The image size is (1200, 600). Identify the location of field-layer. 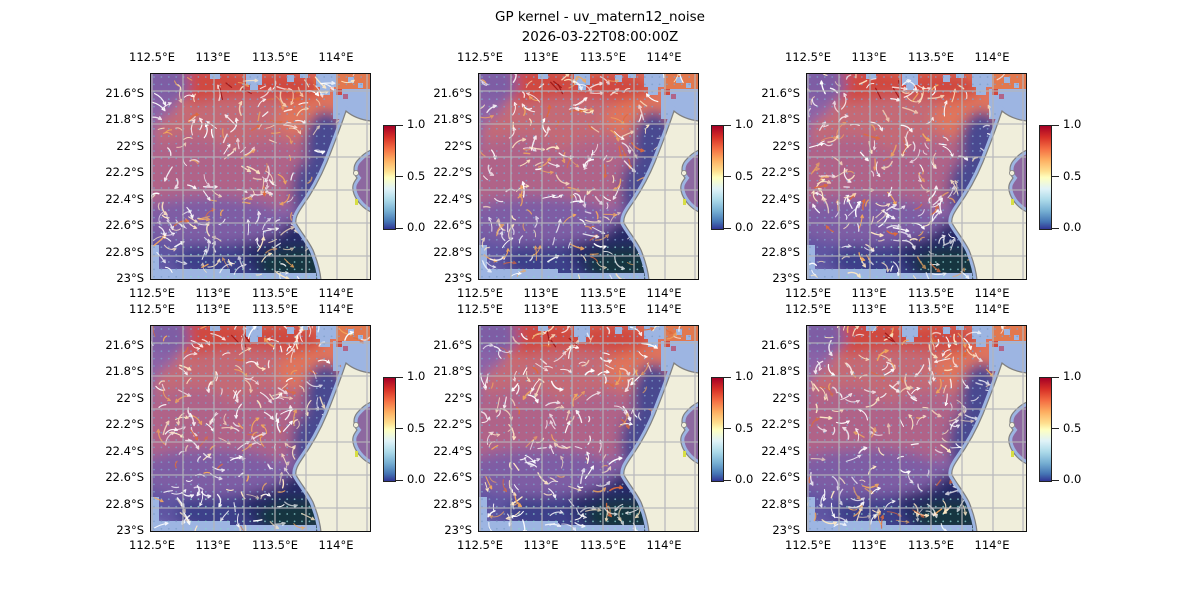
(916, 176).